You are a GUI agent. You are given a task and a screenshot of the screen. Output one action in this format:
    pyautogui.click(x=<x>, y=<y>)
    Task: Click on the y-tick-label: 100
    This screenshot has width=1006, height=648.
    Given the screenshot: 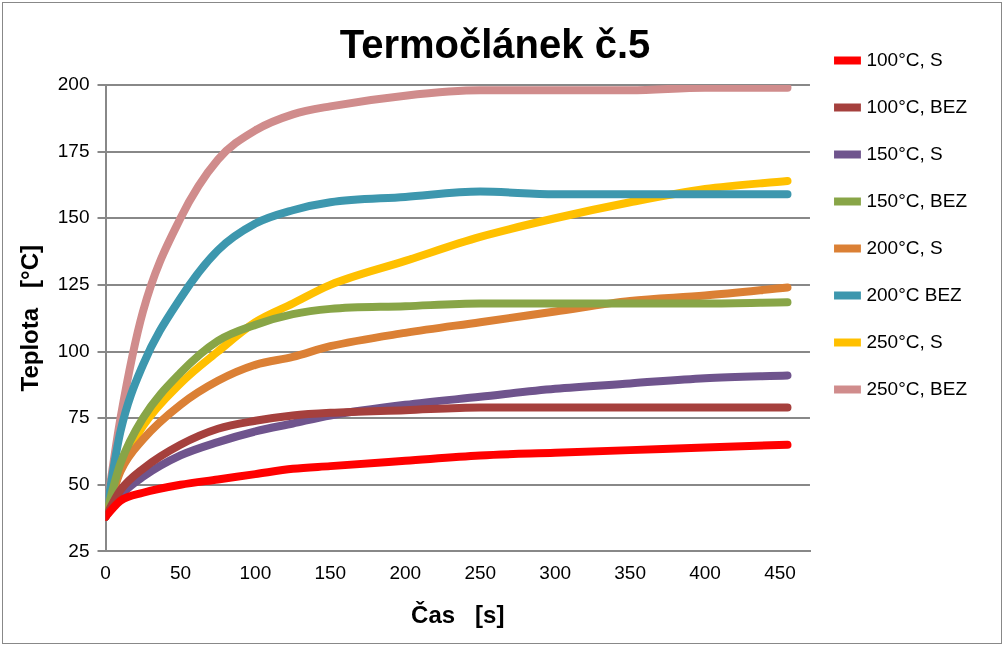 What is the action you would take?
    pyautogui.click(x=73, y=350)
    